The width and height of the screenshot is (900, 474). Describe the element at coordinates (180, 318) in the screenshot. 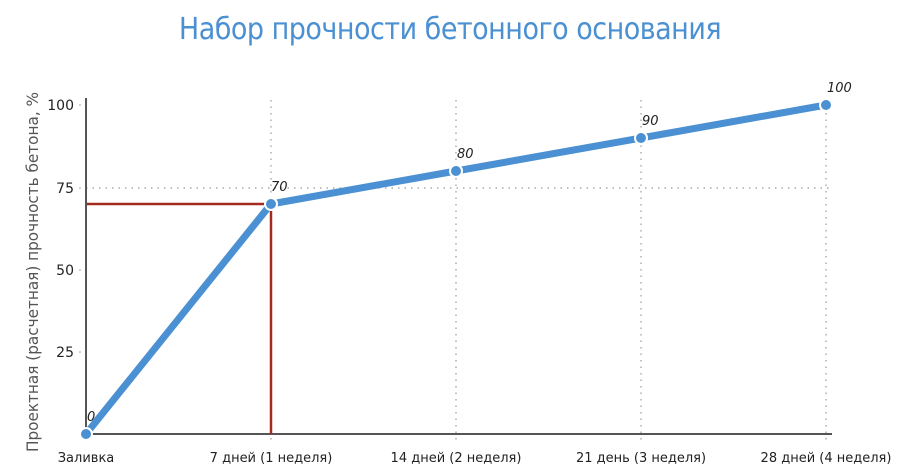

I see `reference-lines` at that location.